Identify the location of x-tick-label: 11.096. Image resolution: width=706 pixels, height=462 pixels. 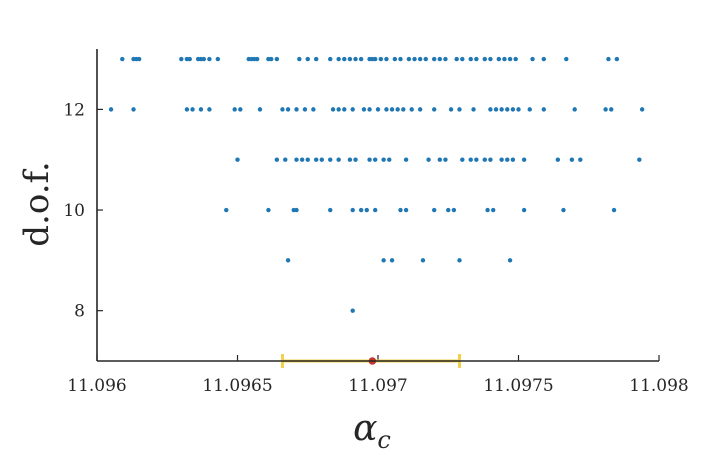
(96, 386).